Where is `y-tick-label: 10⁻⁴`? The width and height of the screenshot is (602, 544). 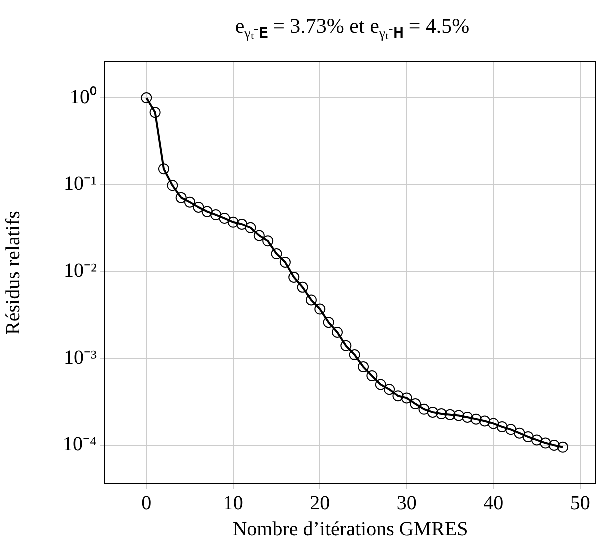
y-tick-label: 10⁻⁴ is located at coordinates (80, 445).